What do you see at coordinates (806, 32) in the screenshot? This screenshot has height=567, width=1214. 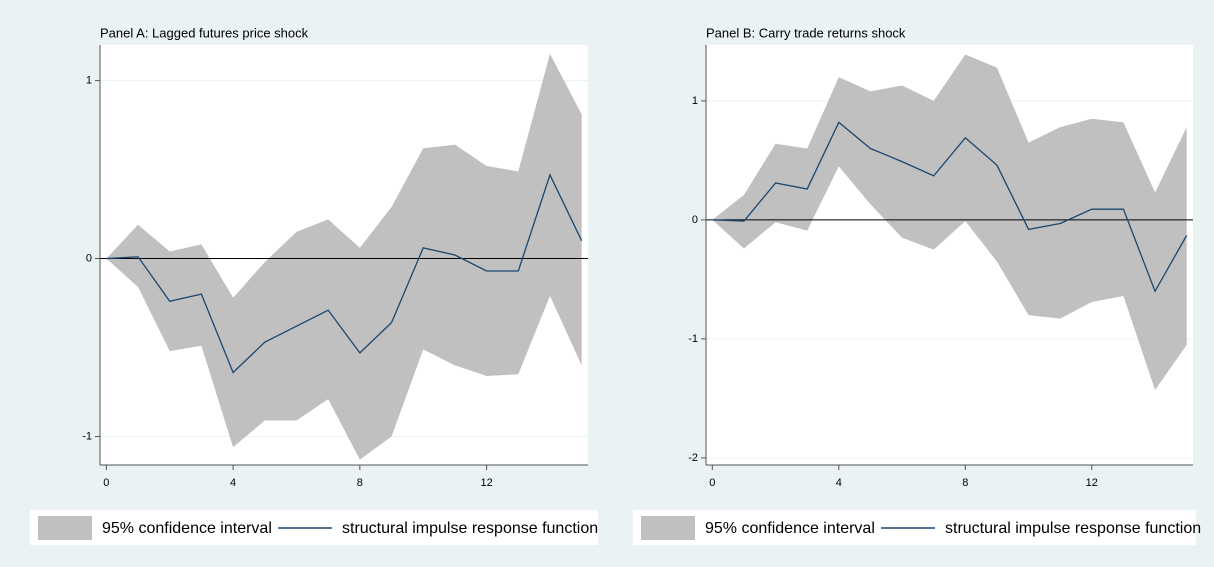 I see `panel-title: Panel B: Carry trade returns shock` at bounding box center [806, 32].